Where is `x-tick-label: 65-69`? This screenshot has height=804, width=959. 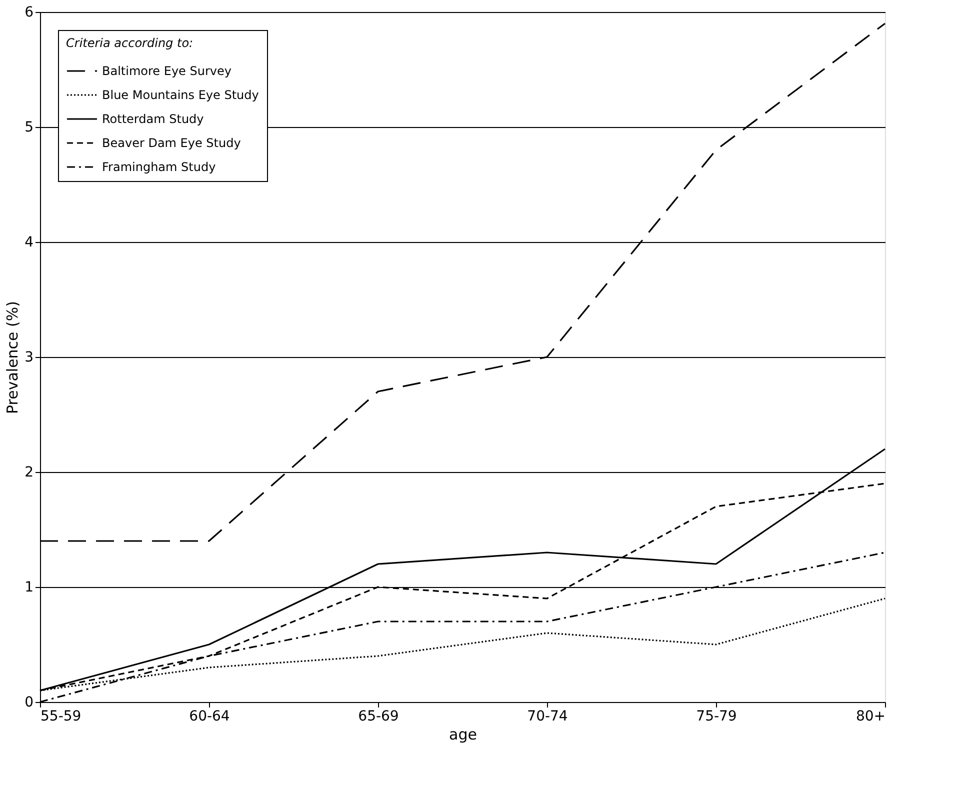 x-tick-label: 65-69 is located at coordinates (378, 716).